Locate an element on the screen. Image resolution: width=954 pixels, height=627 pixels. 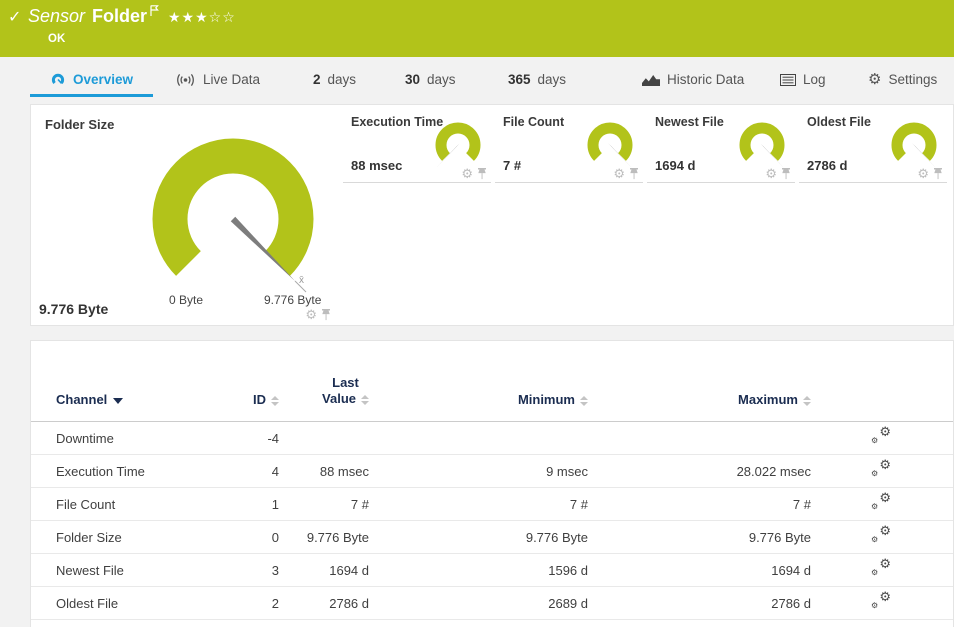
gauge-title: Oldest File is located at coordinates (839, 122).